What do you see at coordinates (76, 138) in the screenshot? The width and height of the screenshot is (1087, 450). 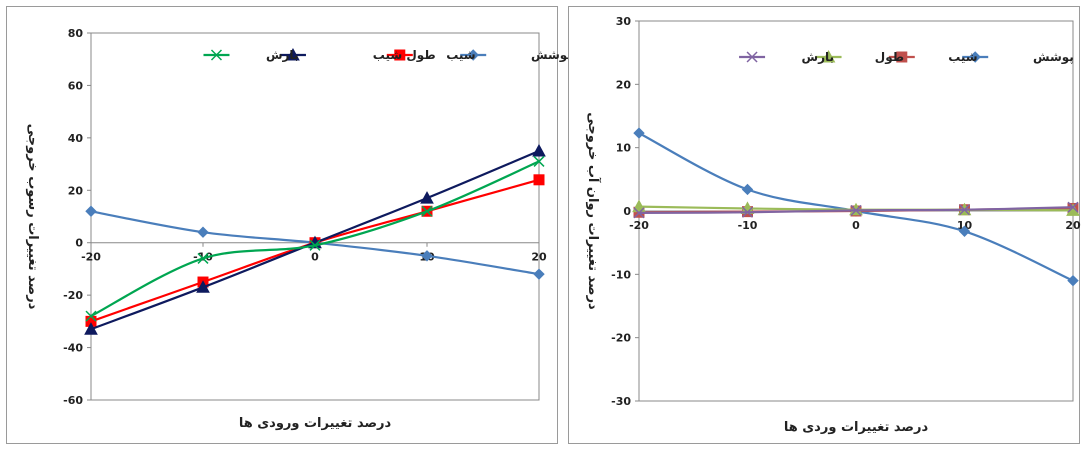 I see `y-tick-label: 40` at bounding box center [76, 138].